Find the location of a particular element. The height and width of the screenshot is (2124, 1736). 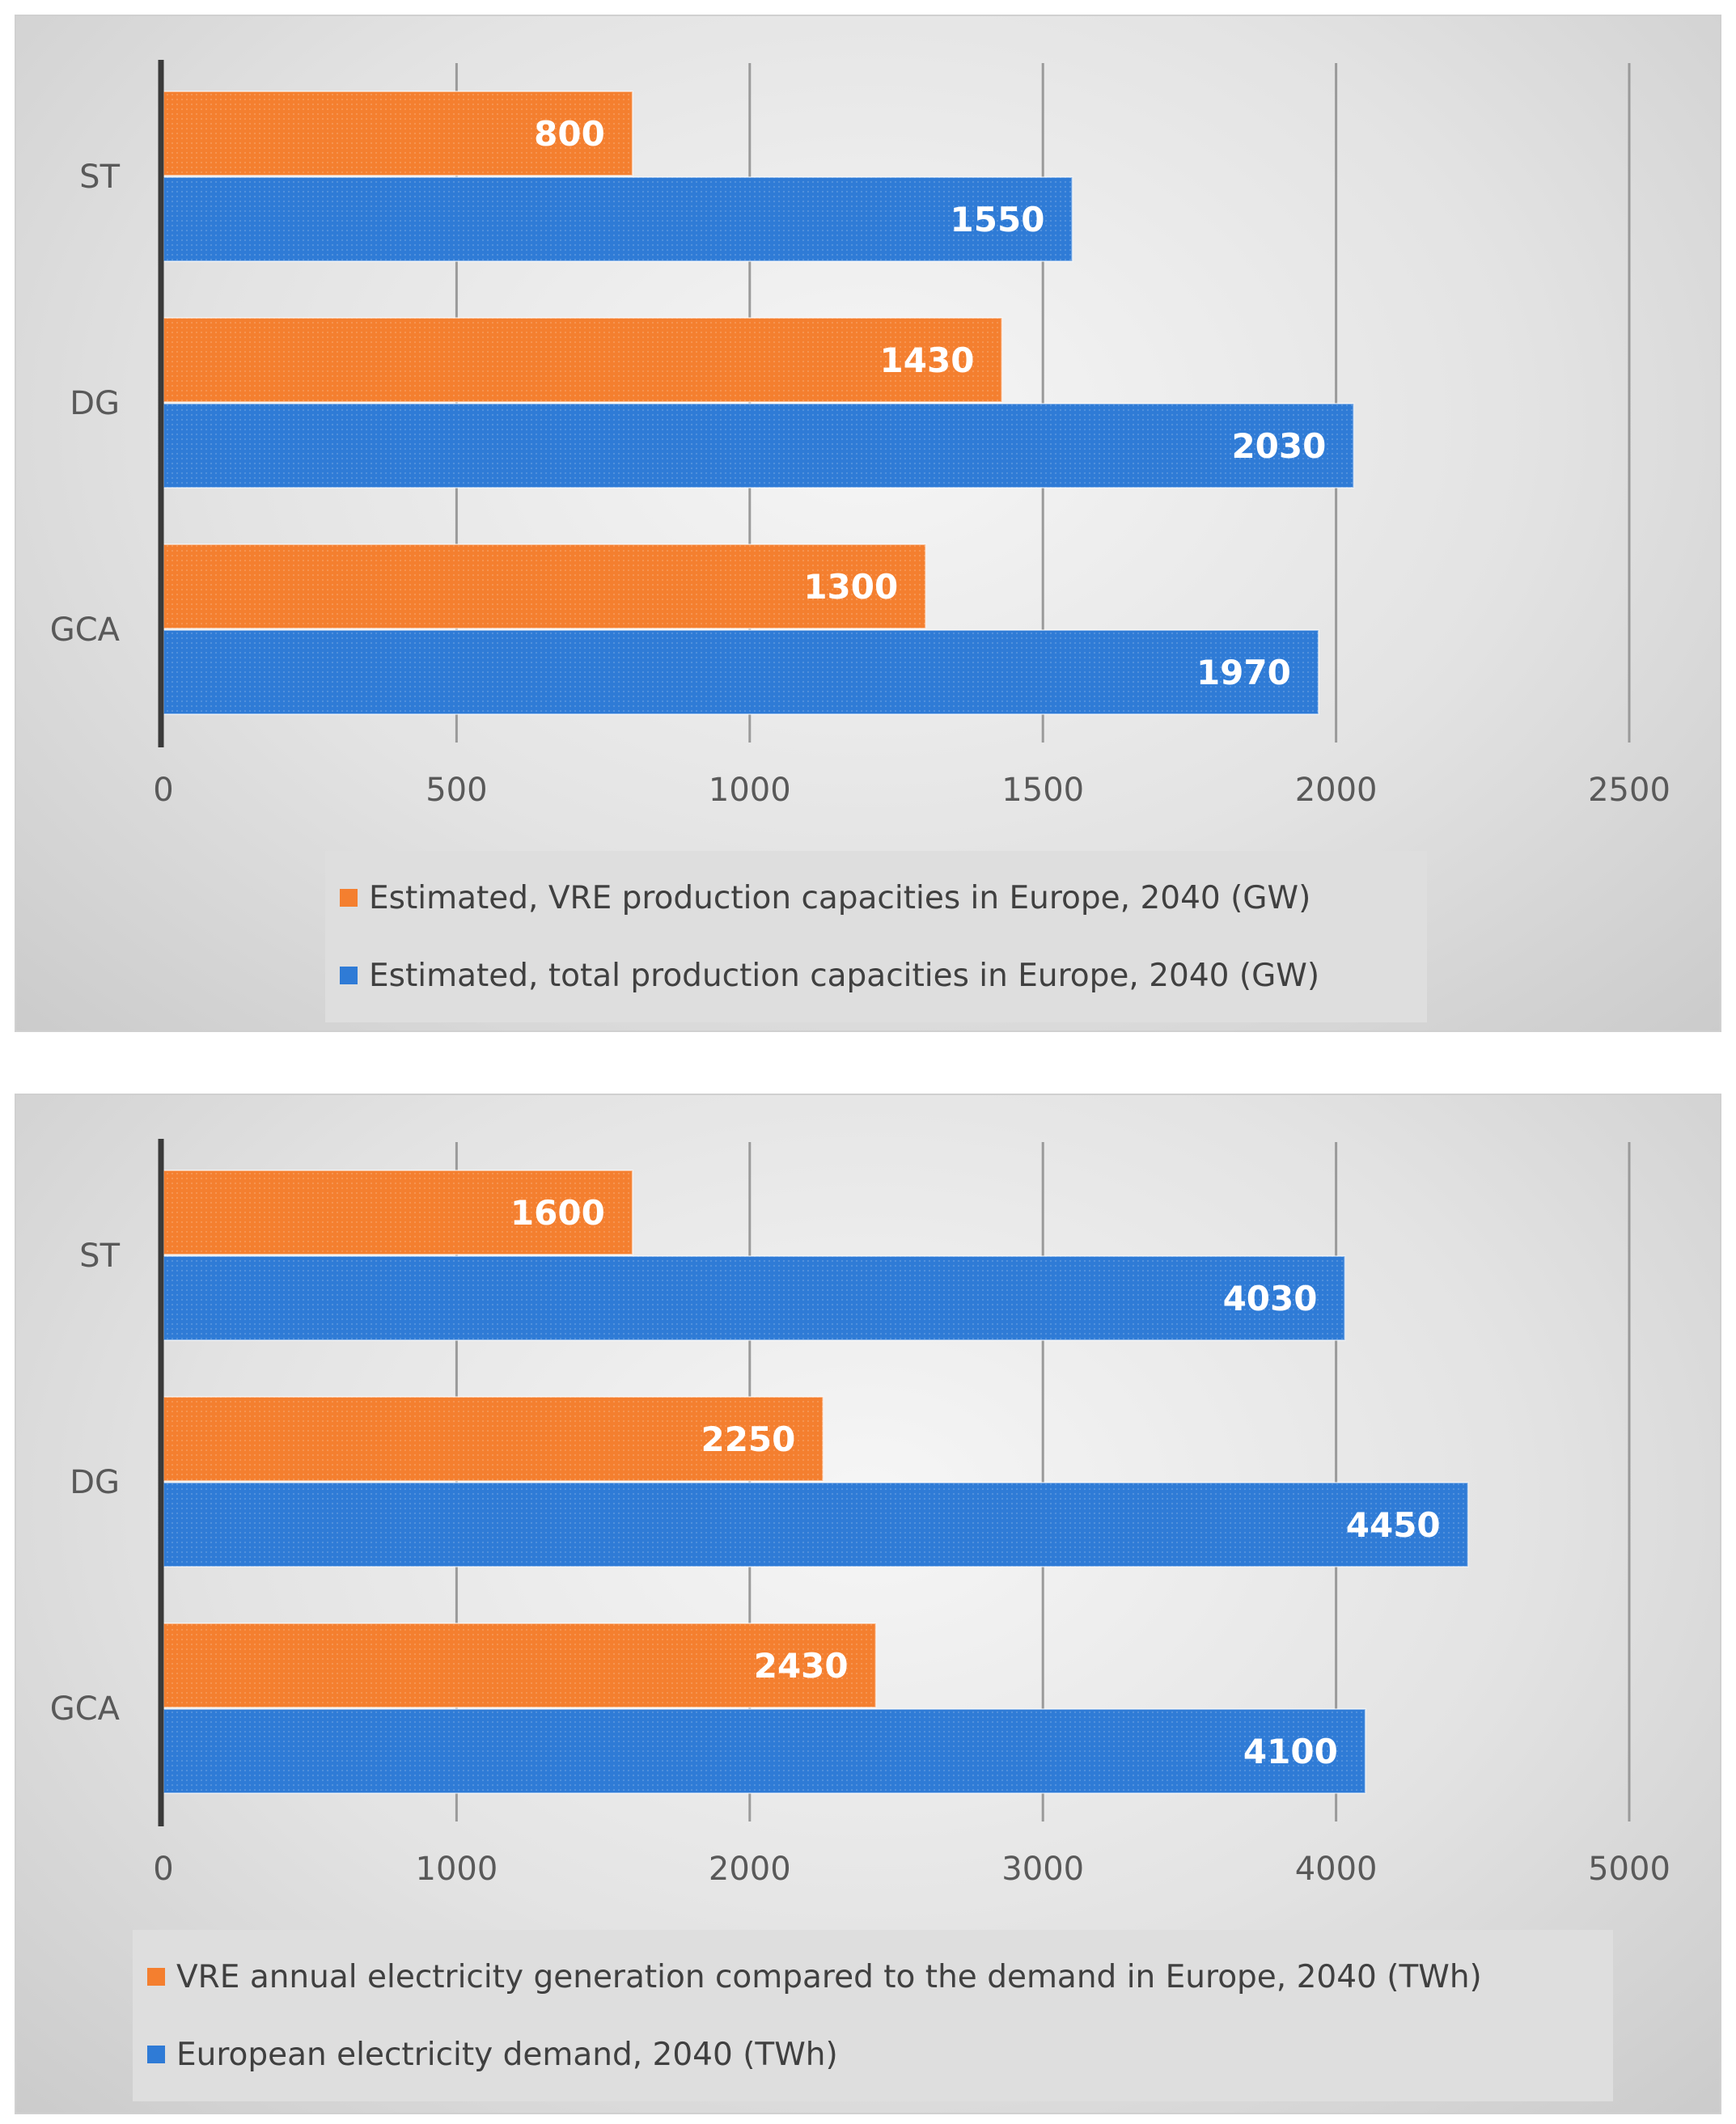

x-tick-label: 5000 is located at coordinates (1629, 1869).